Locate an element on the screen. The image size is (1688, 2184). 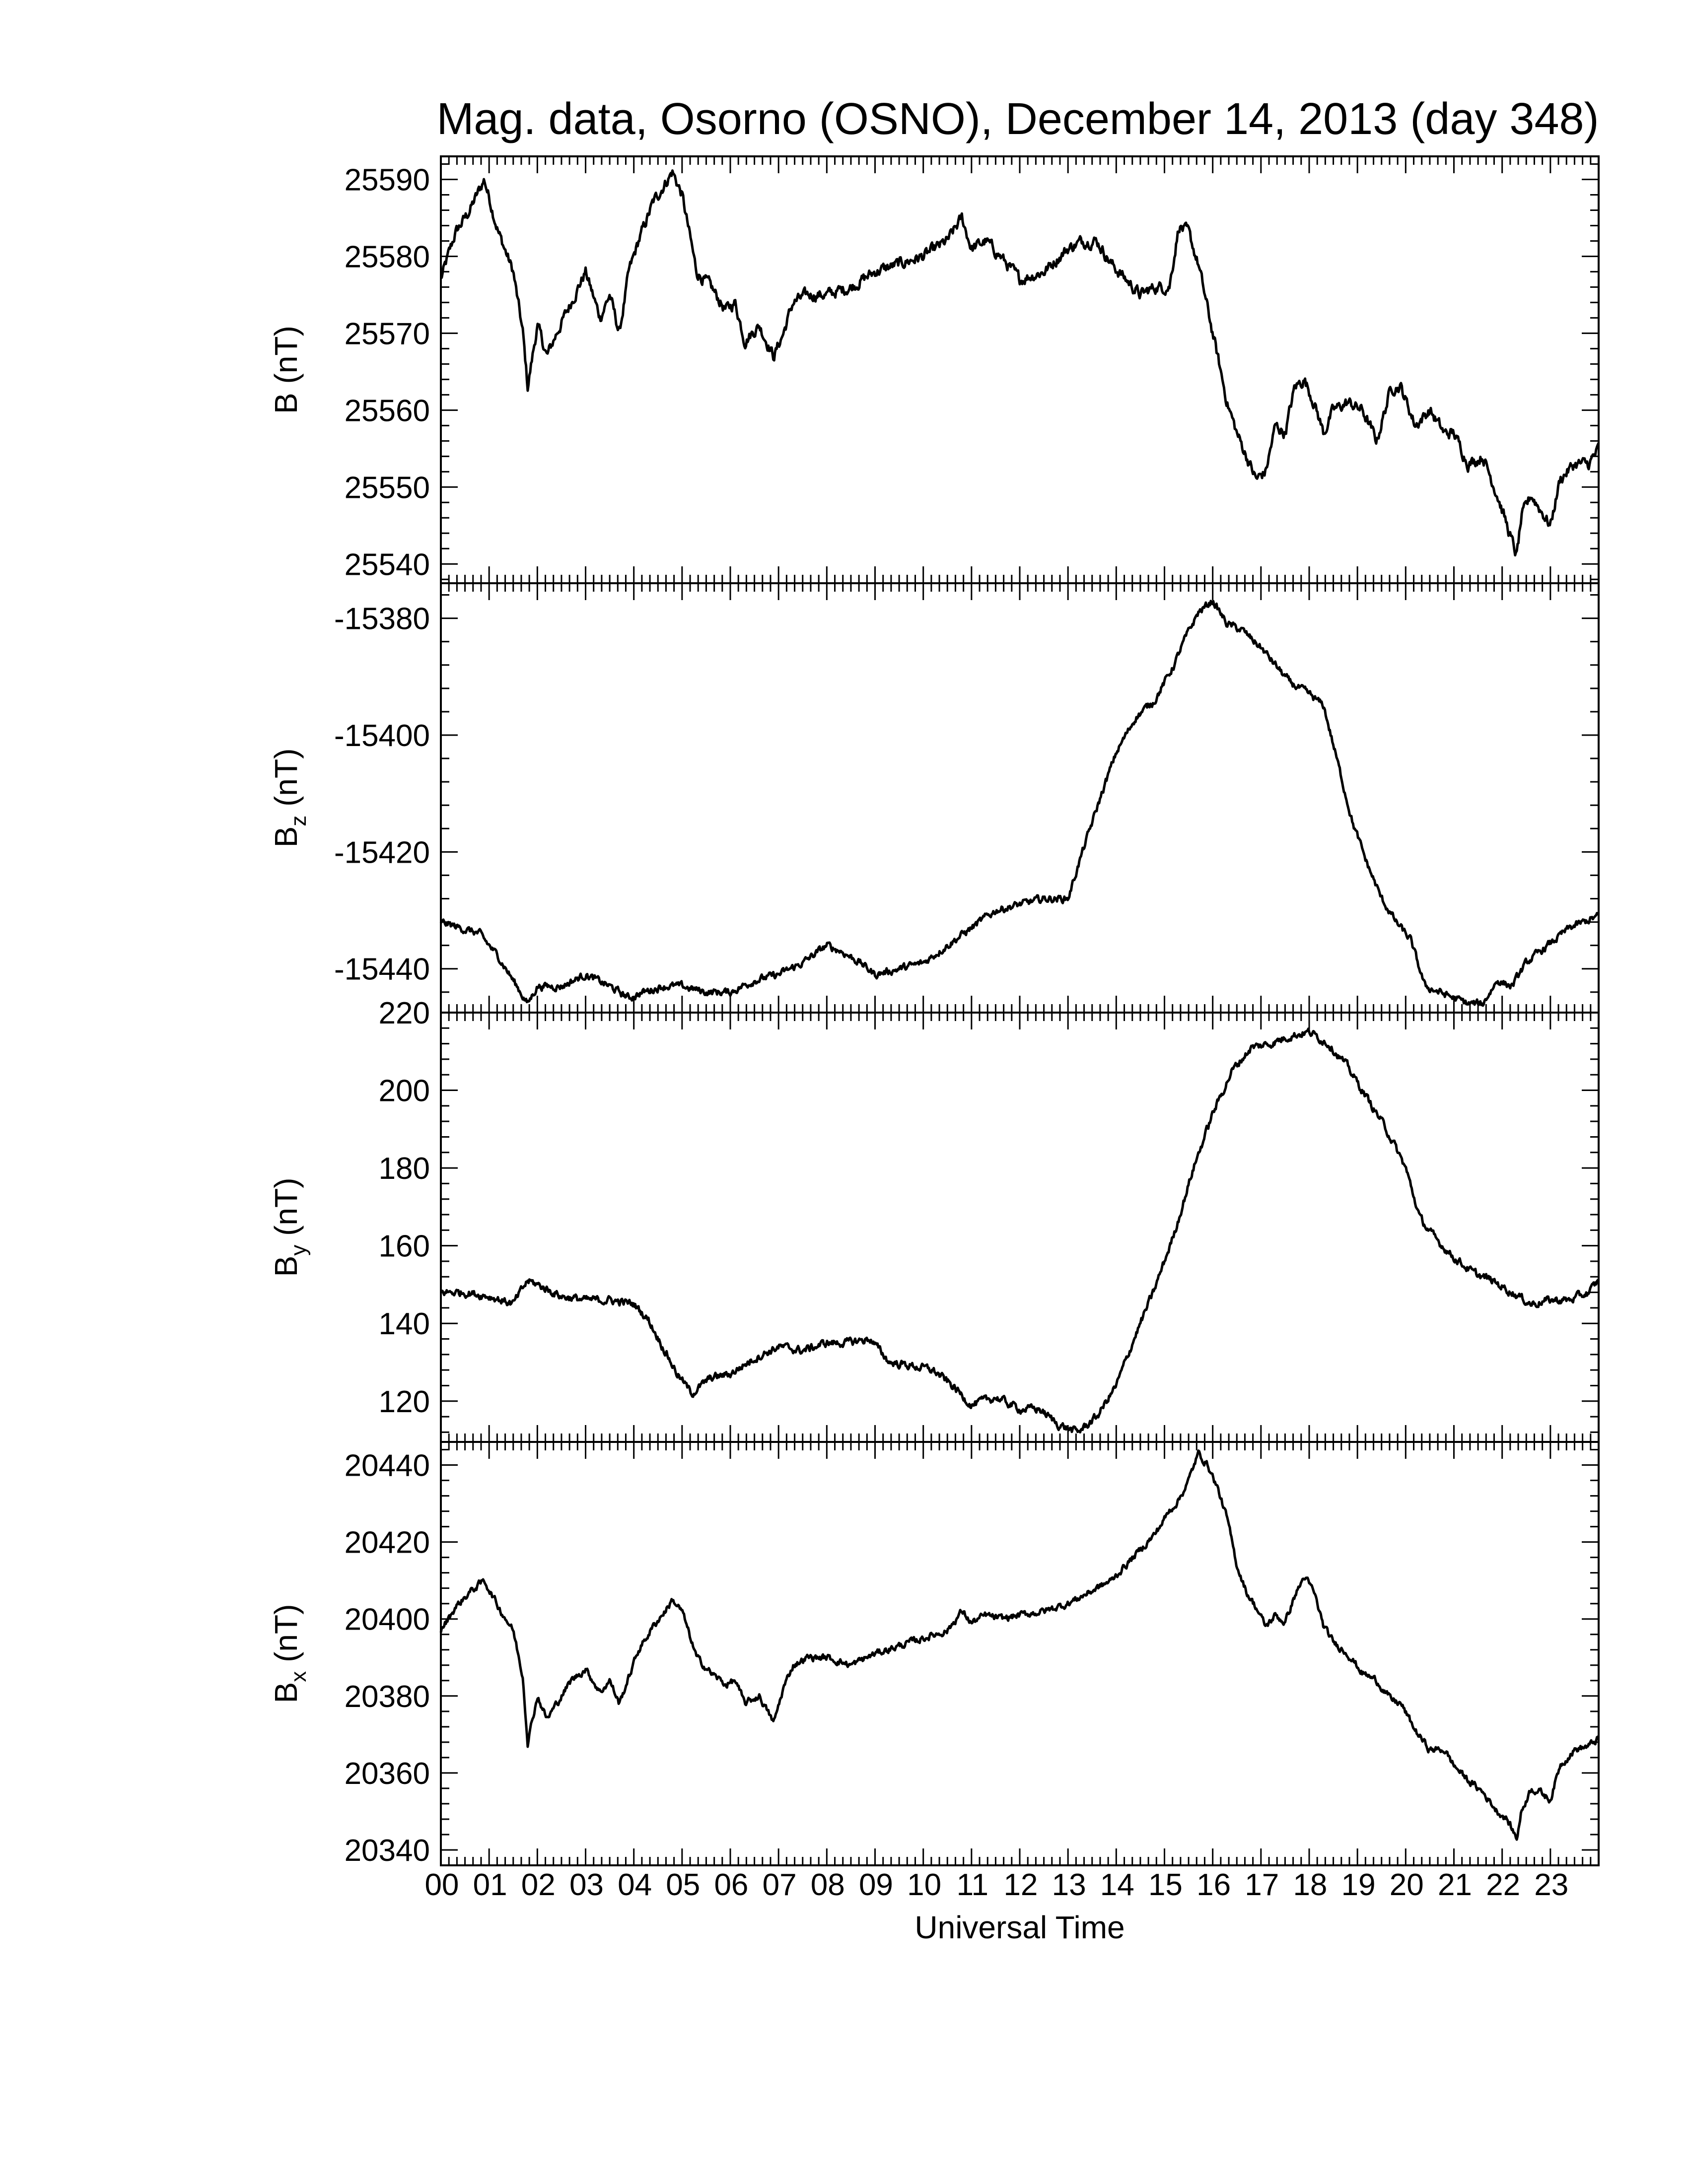
y-tick-label: 25550 is located at coordinates (387, 488).